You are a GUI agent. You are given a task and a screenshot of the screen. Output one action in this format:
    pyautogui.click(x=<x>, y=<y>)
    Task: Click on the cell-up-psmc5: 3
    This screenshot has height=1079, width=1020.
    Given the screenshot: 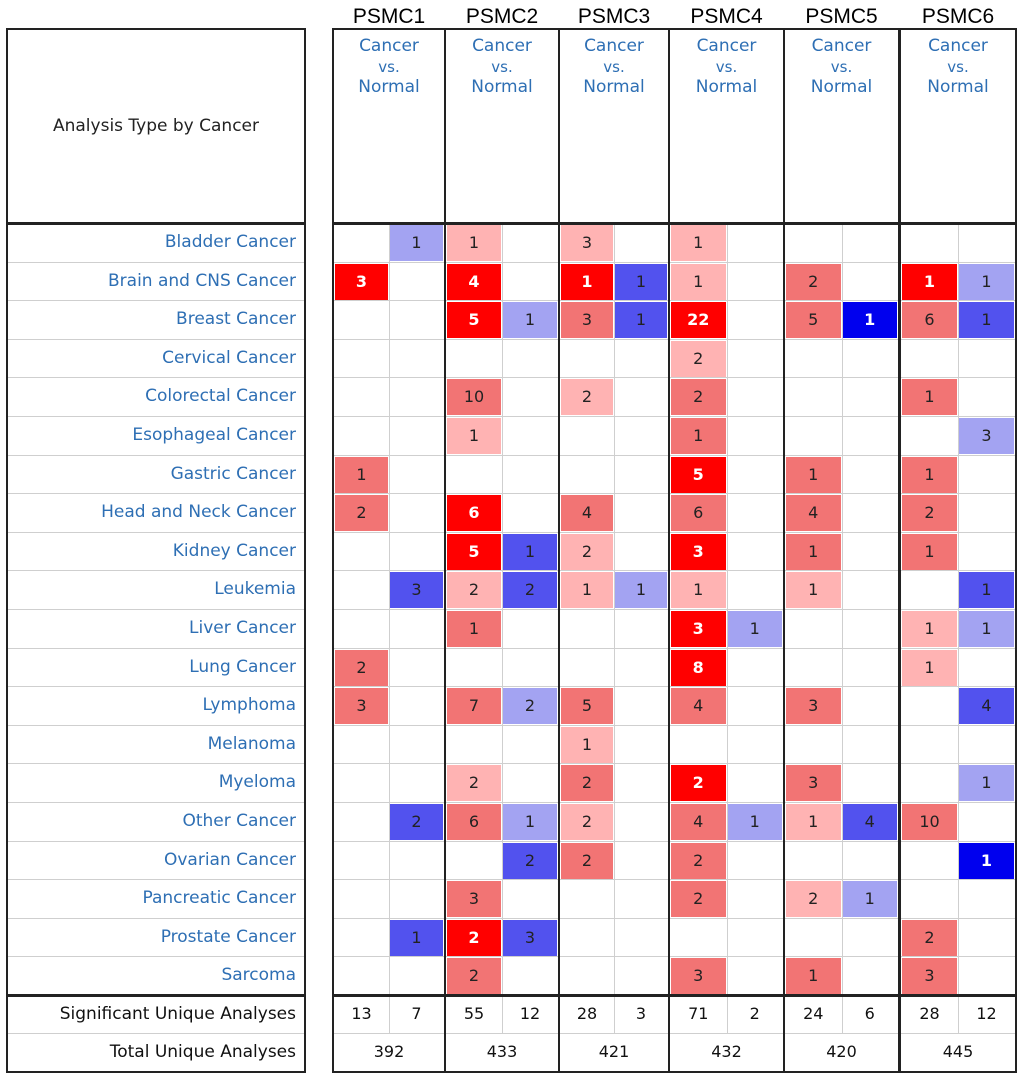 What is the action you would take?
    pyautogui.click(x=813, y=783)
    